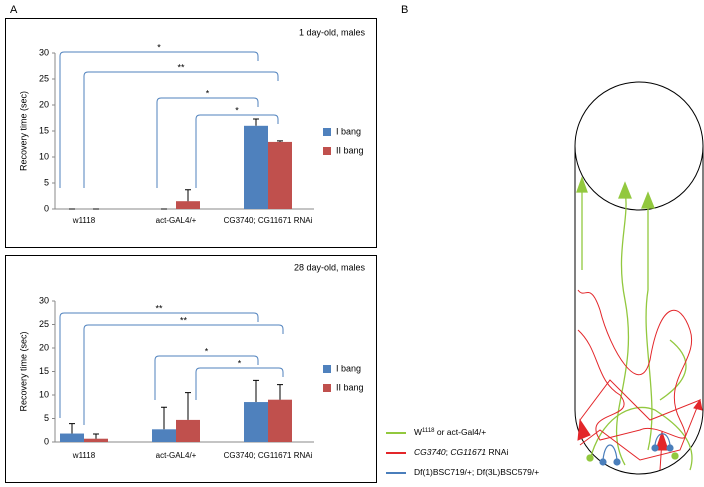  Describe the element at coordinates (404, 10) in the screenshot. I see `panel-label: B` at that location.